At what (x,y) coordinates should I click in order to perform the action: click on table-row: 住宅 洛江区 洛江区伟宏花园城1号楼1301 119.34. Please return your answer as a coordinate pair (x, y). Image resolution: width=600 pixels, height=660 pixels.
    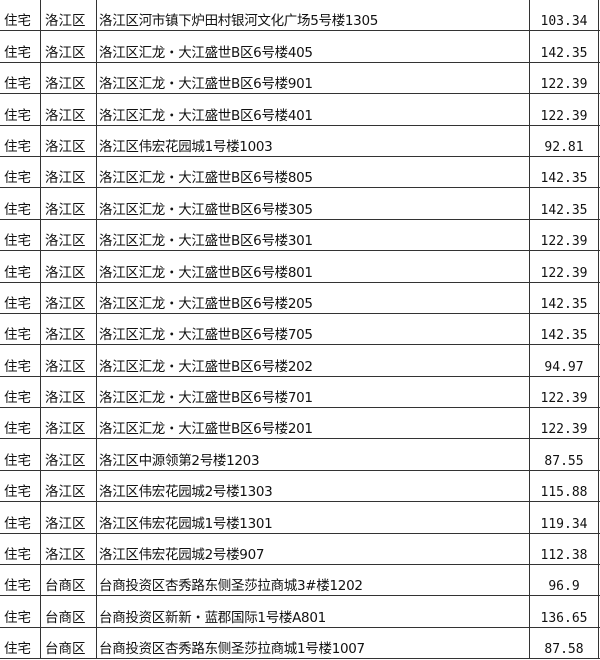
    Looking at the image, I should click on (300, 518).